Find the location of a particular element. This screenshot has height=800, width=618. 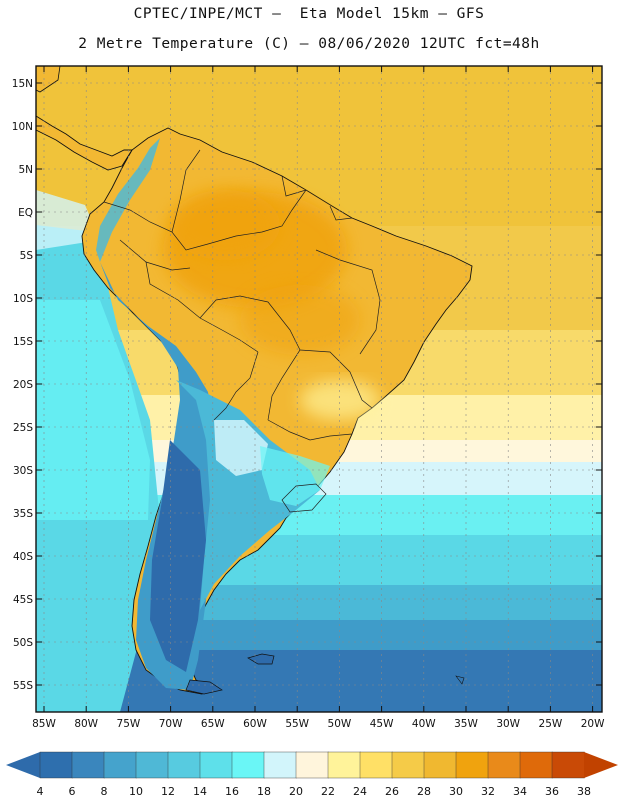

lon-label: 85W is located at coordinates (44, 724).